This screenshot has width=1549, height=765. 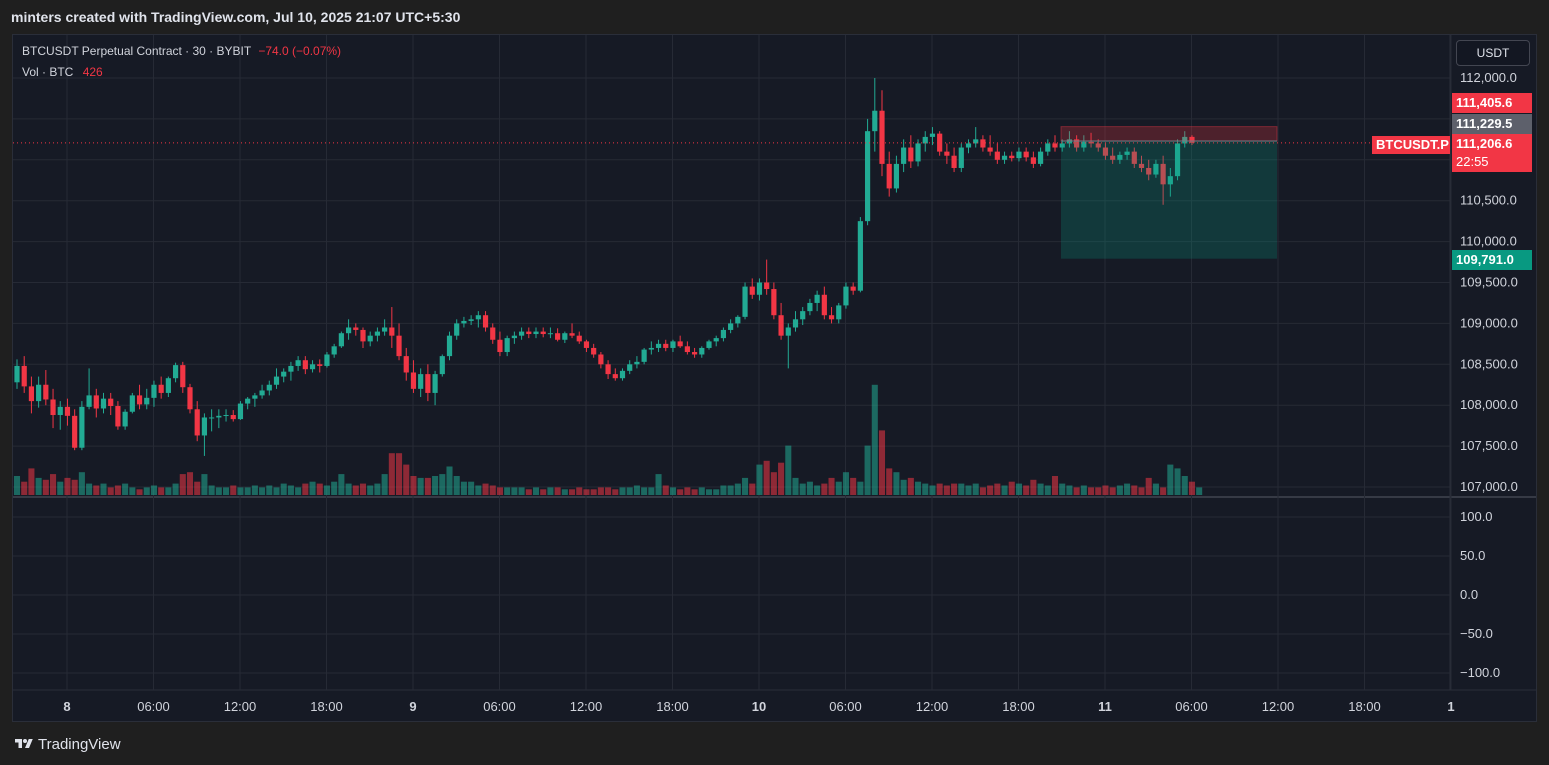 I want to click on symbol-price-tag: BTCUSDT.P, so click(x=1411, y=145).